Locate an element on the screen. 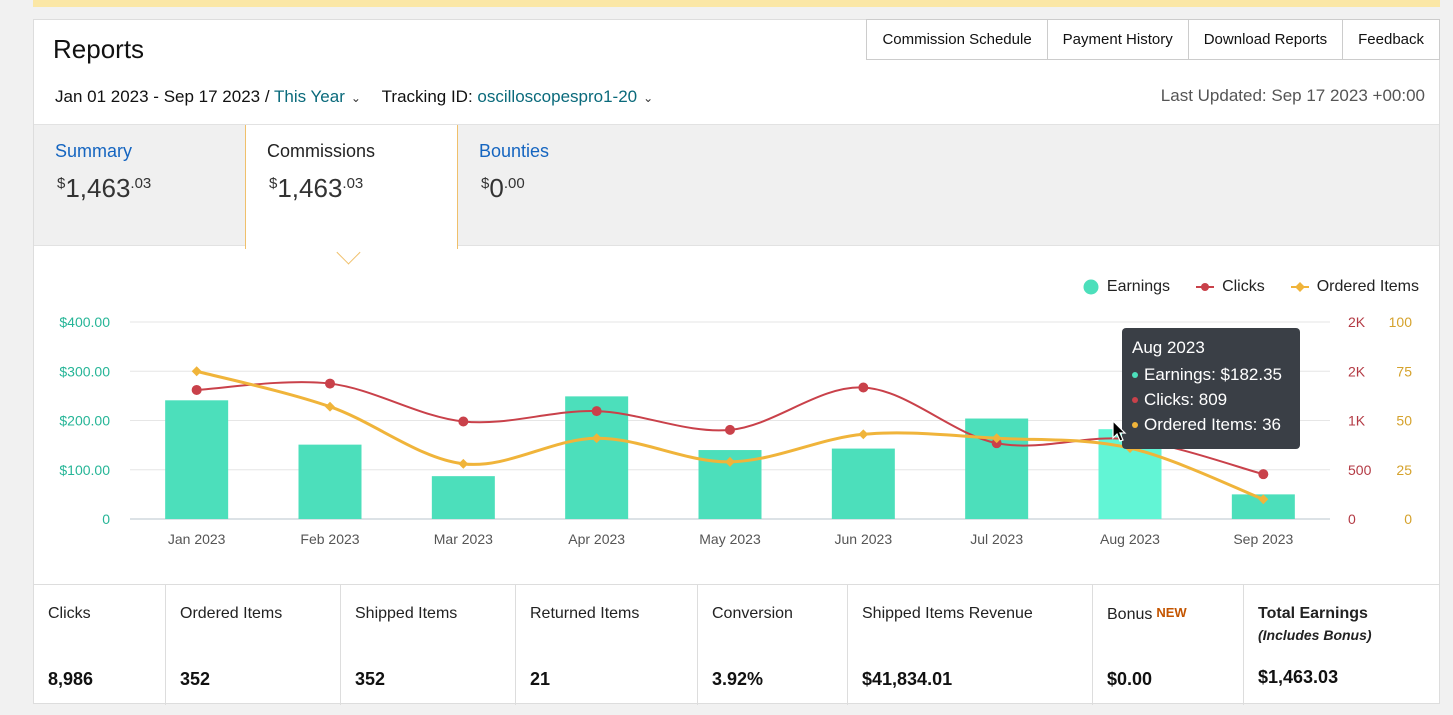 Image resolution: width=1453 pixels, height=715 pixels. page-title: Reports is located at coordinates (99, 49).